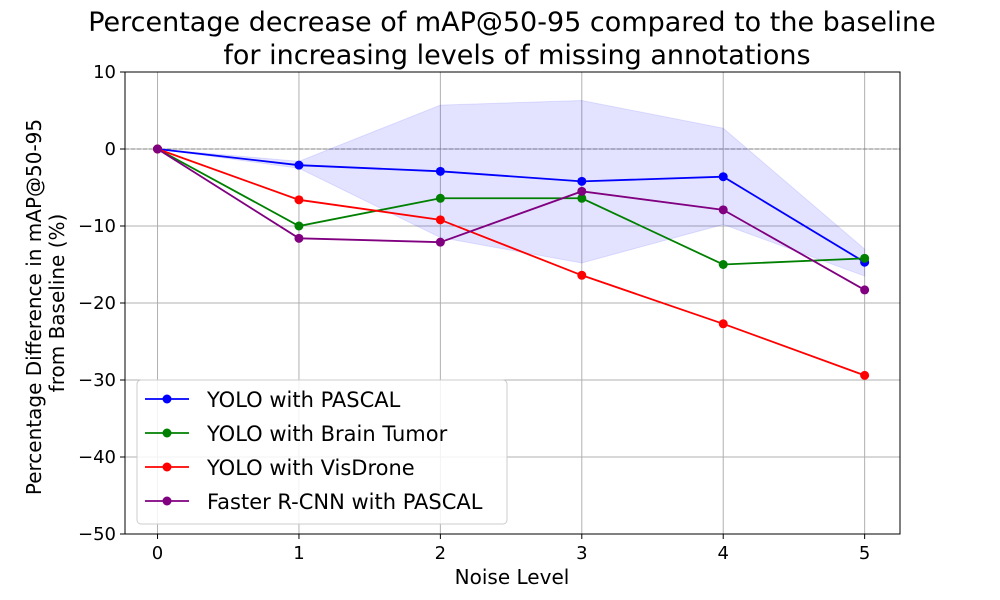  I want to click on x-tick-label: 5, so click(864, 553).